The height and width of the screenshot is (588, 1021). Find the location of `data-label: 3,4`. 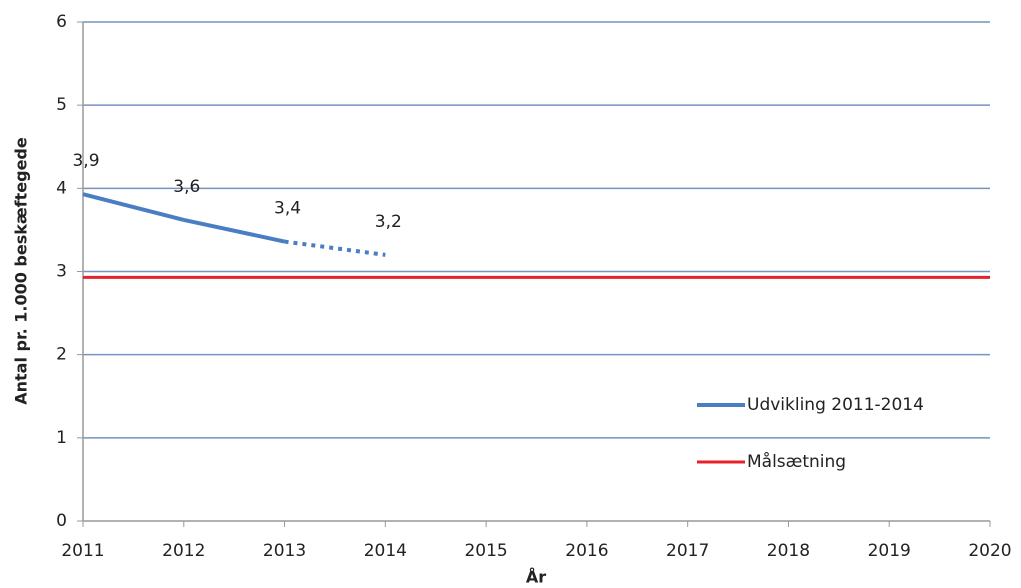

data-label: 3,4 is located at coordinates (287, 209).